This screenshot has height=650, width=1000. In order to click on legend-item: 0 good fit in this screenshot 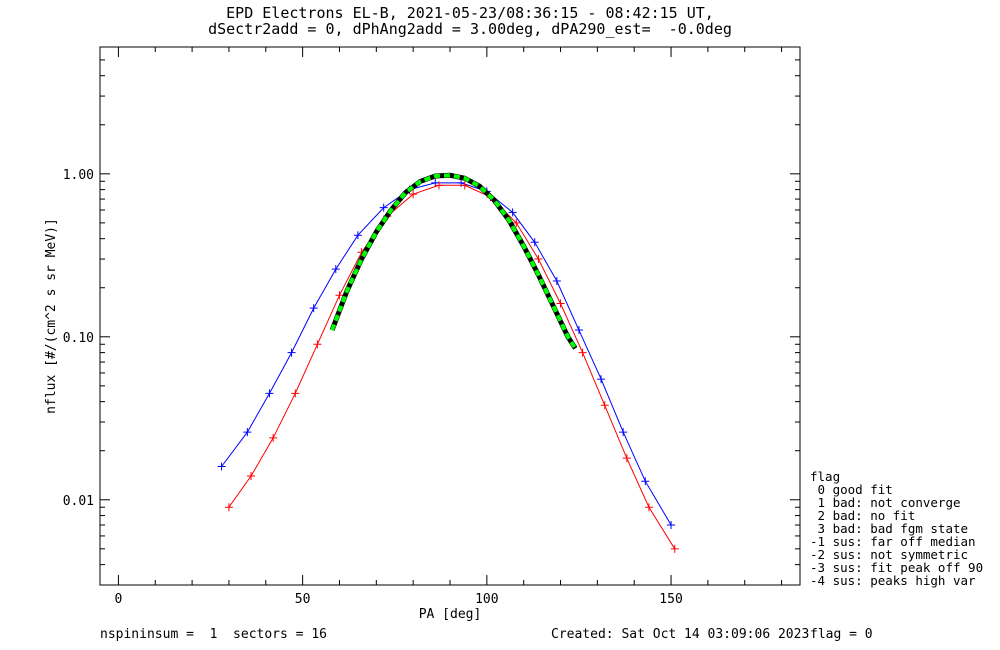, I will do `click(851, 489)`.